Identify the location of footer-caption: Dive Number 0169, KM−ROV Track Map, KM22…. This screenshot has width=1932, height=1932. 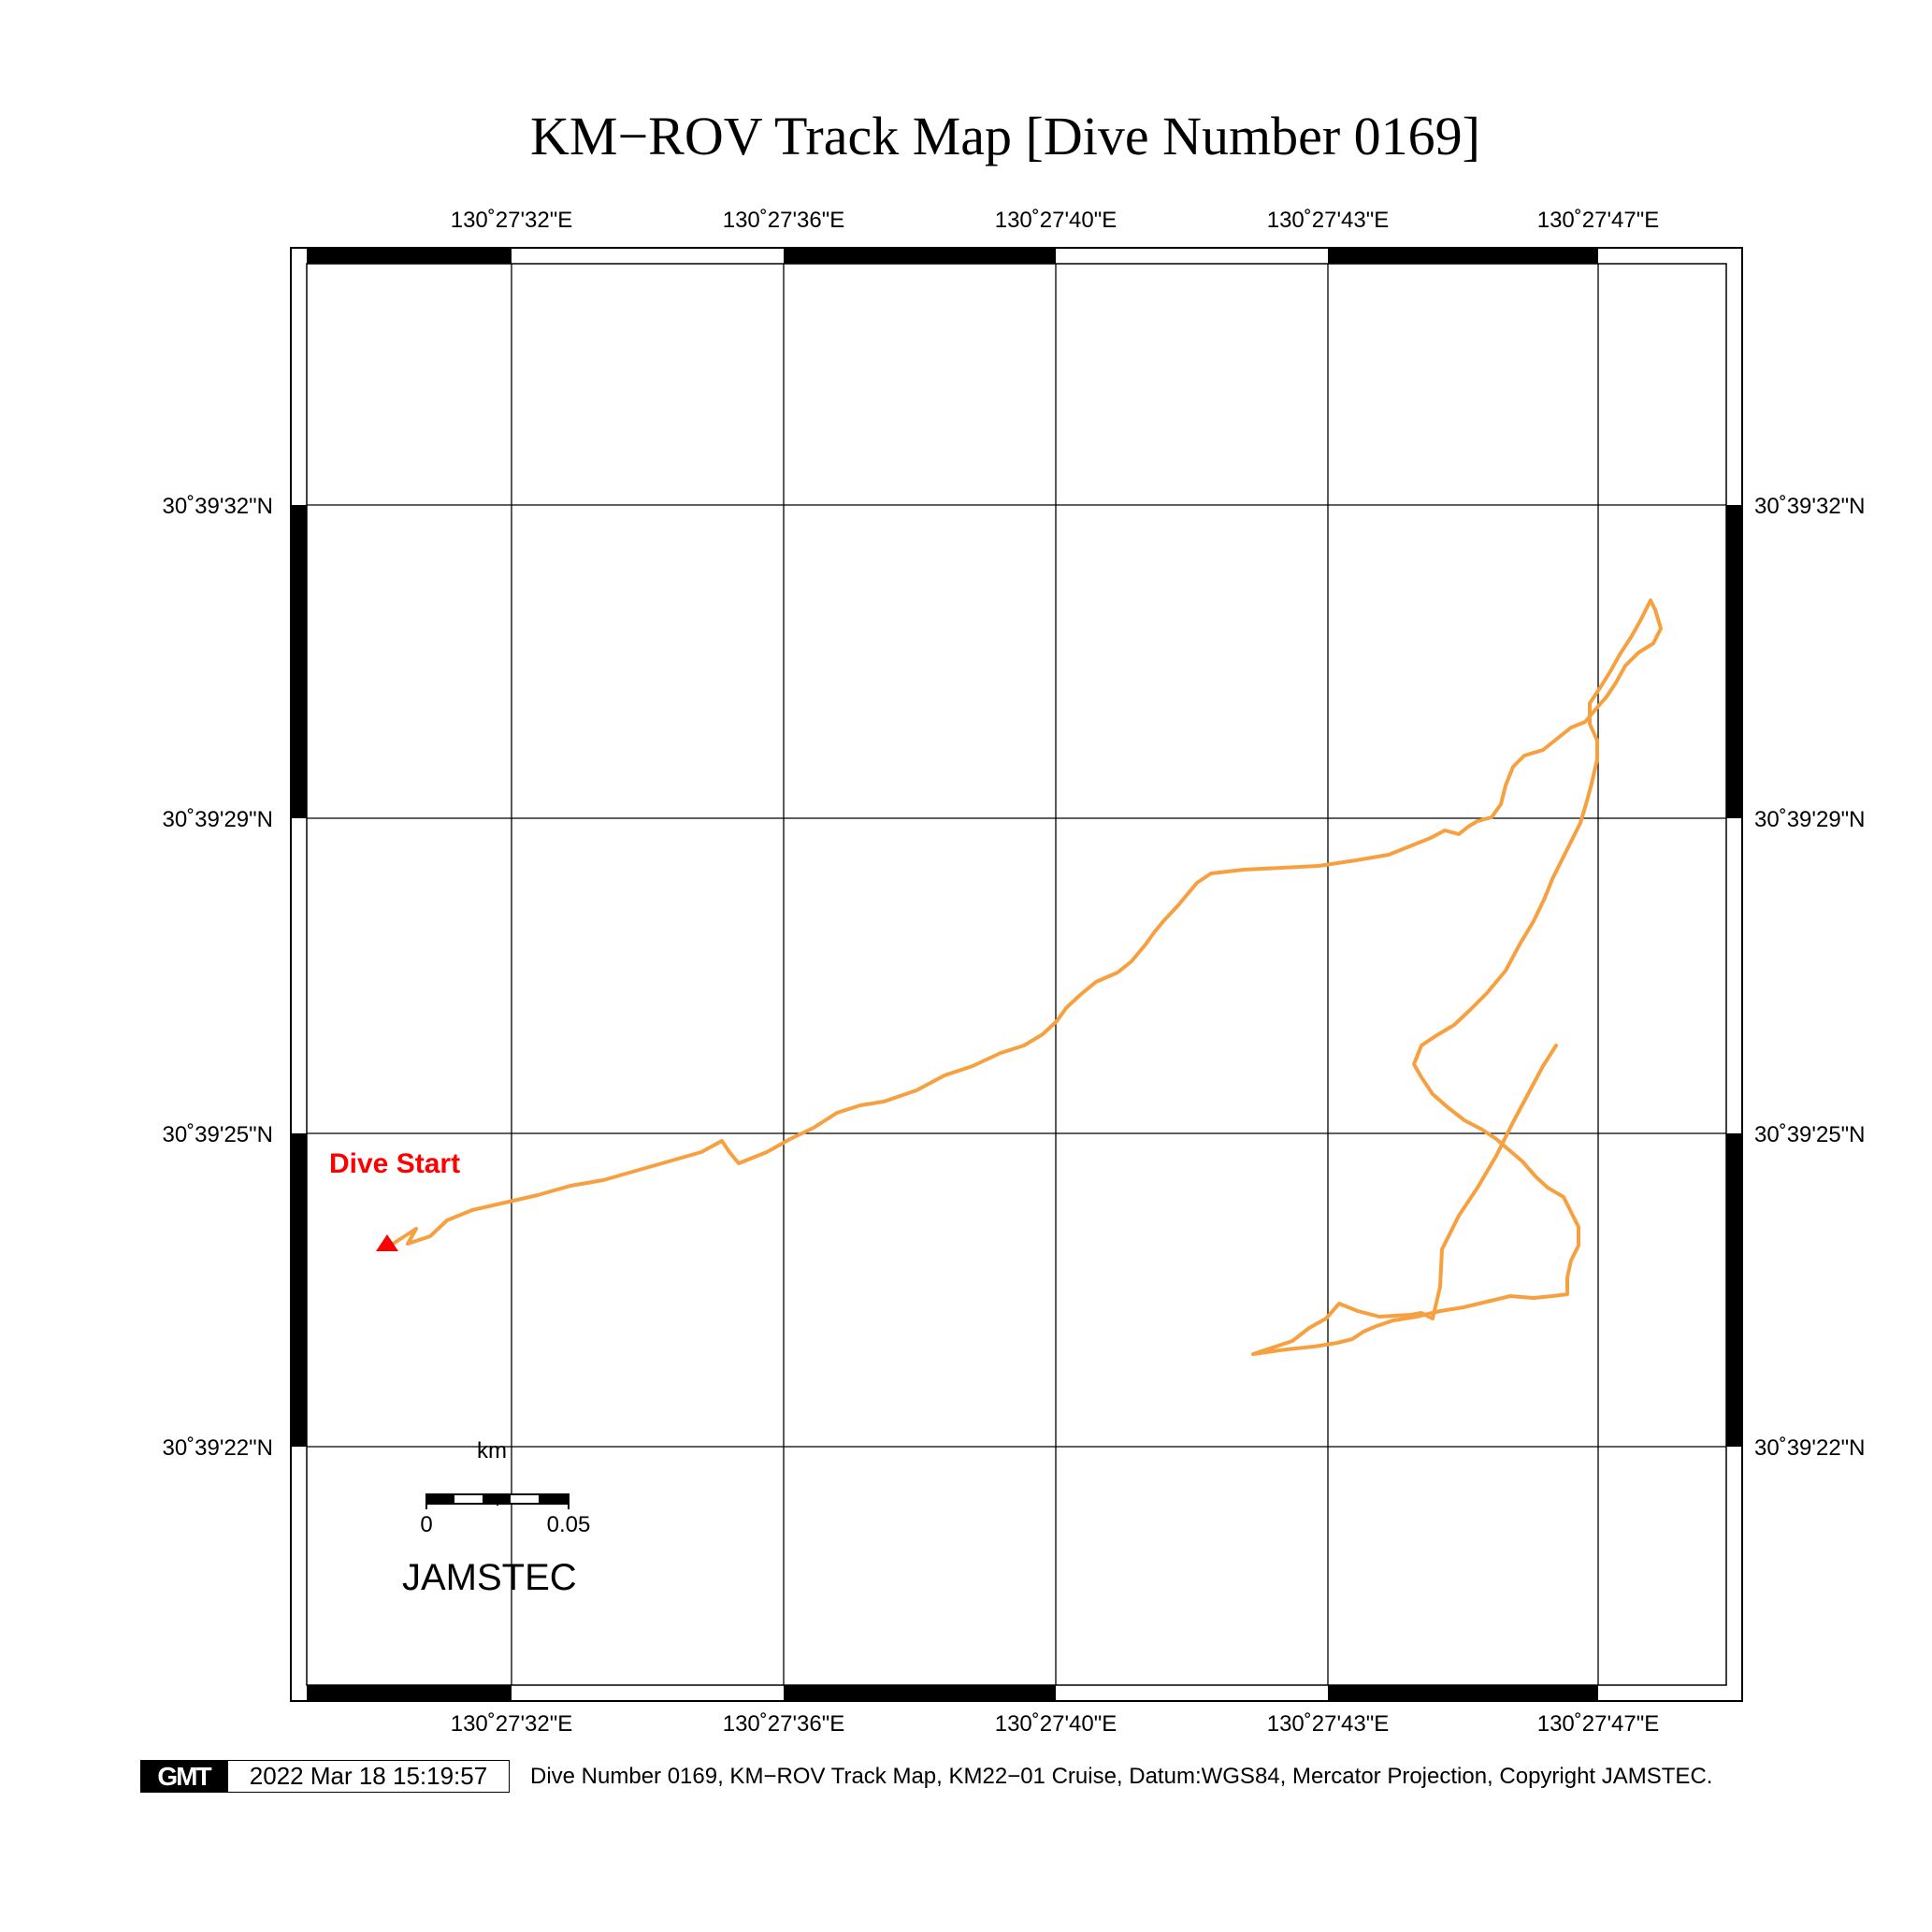
(1121, 1776).